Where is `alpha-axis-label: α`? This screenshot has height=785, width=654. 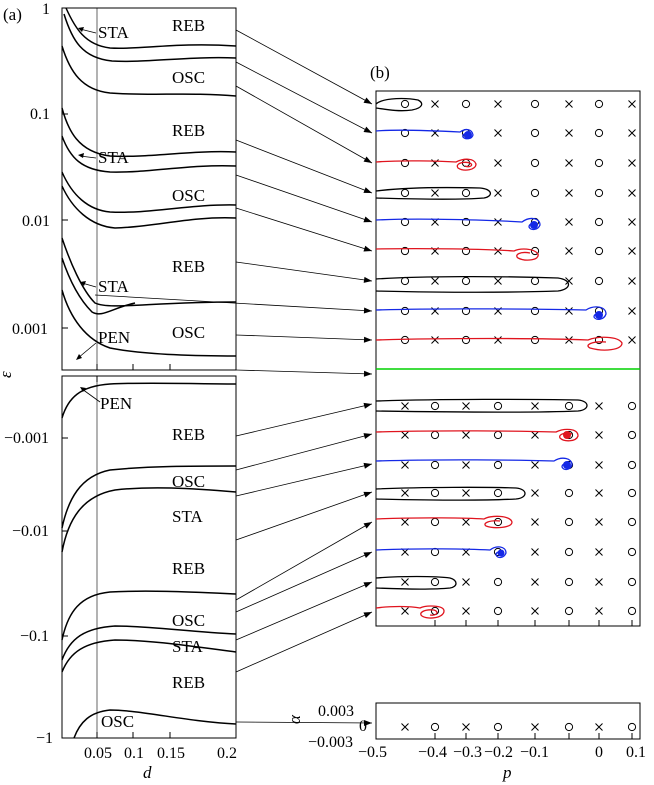 alpha-axis-label: α is located at coordinates (294, 719).